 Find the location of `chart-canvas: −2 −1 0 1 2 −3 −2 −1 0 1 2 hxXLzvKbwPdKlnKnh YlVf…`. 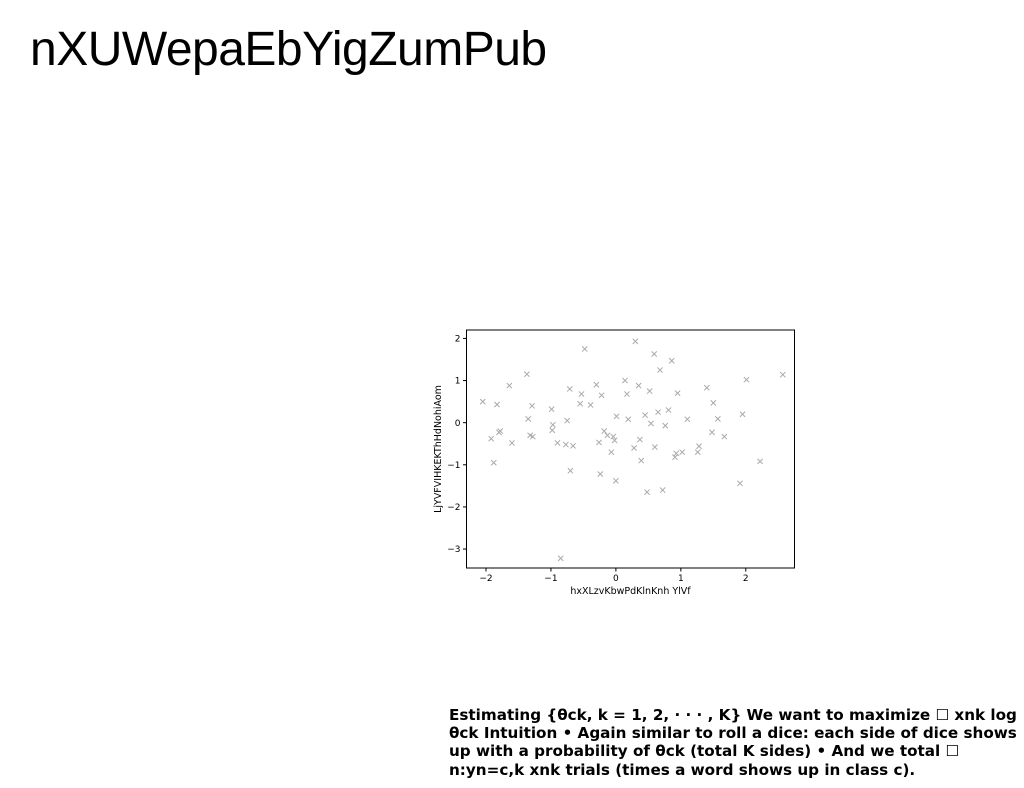

chart-canvas: −2 −1 0 1 2 −3 −2 −1 0 1 2 hxXLzvKbwPdKlnKnh YlVf… is located at coordinates (614, 463).